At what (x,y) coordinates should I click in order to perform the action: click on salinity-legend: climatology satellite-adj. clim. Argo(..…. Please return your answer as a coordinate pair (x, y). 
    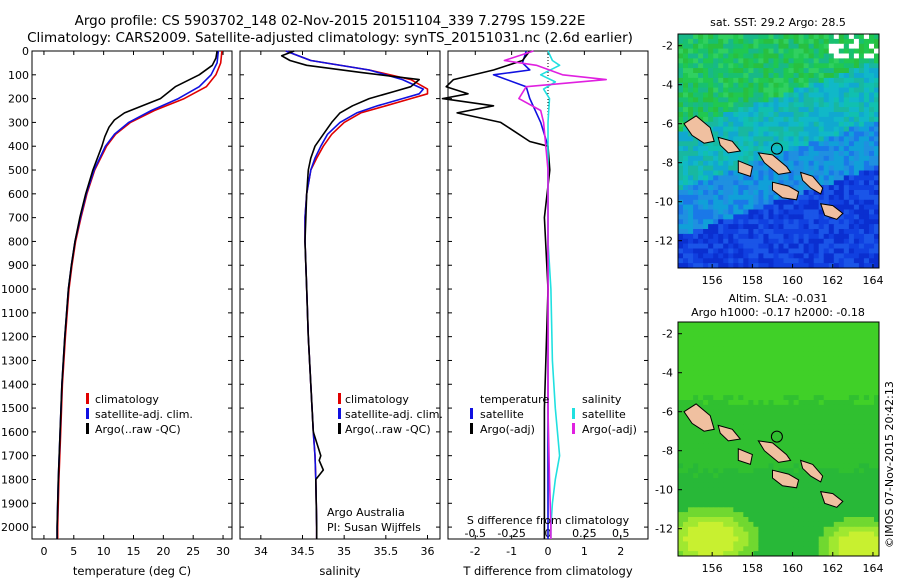
    Looking at the image, I should click on (390, 414).